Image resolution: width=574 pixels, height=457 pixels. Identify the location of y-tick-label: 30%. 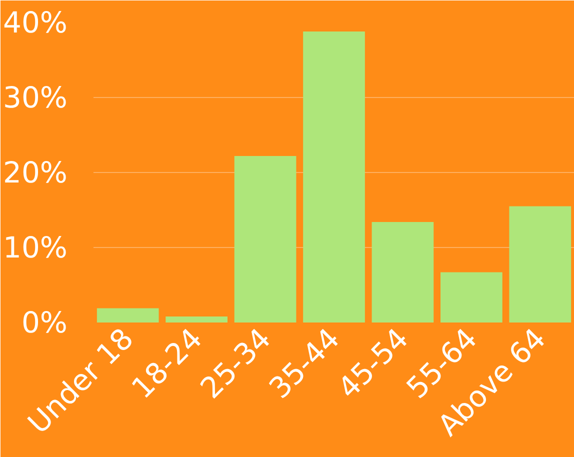
(35, 97).